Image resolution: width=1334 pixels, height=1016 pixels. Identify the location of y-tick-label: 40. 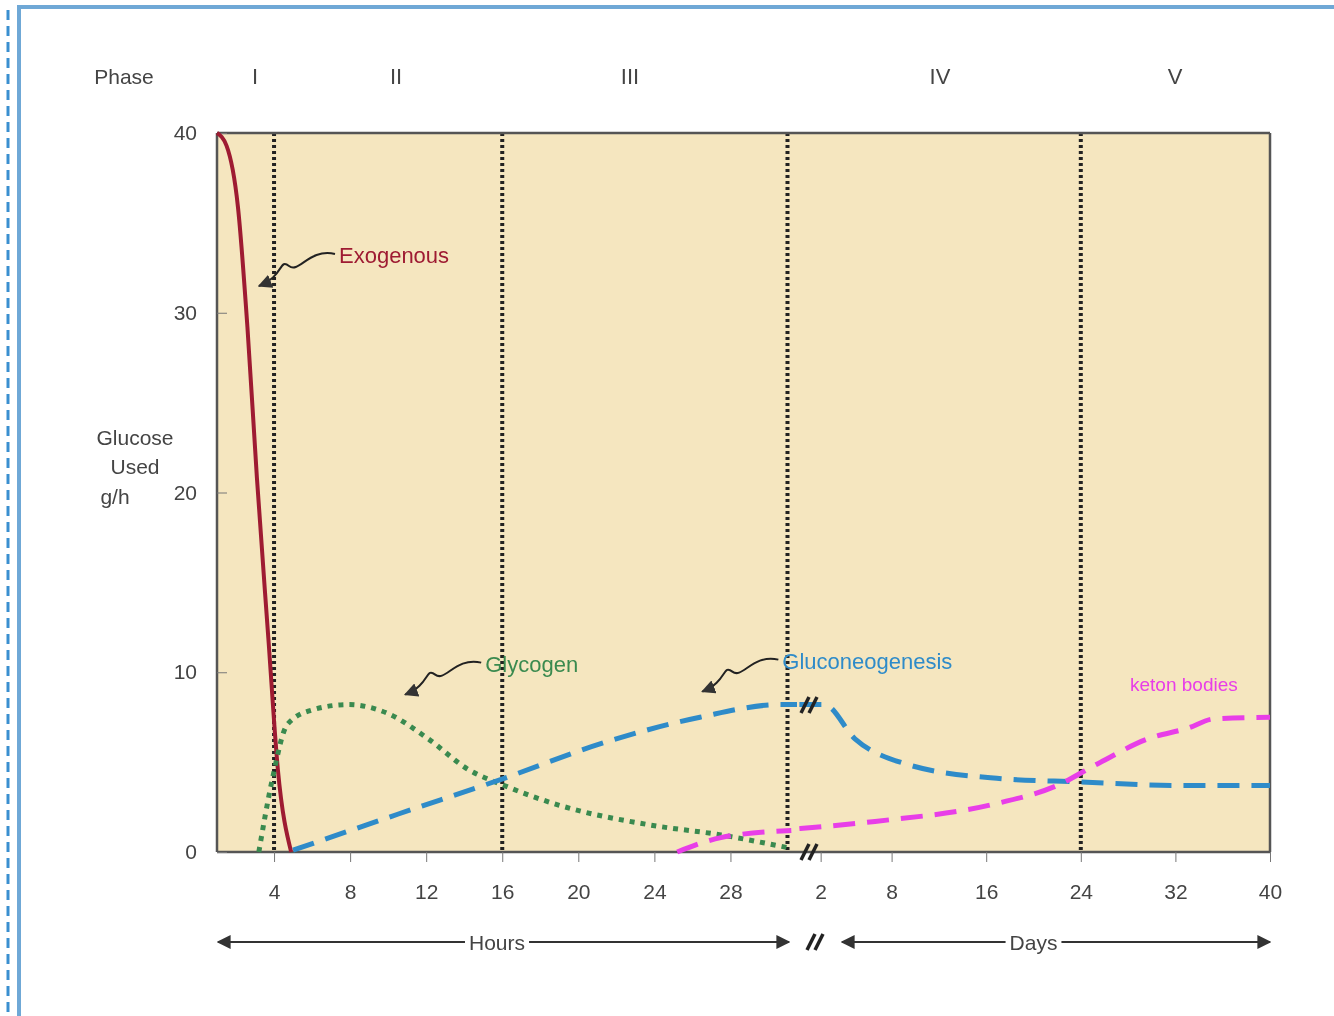
(185, 133).